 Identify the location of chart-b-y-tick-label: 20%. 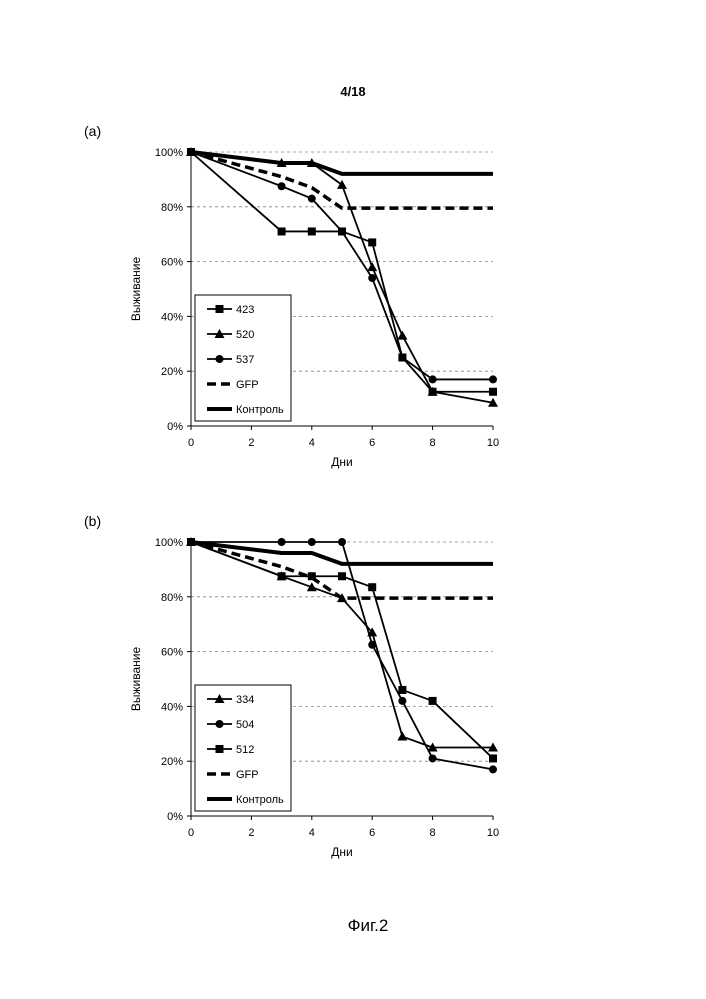
(172, 762).